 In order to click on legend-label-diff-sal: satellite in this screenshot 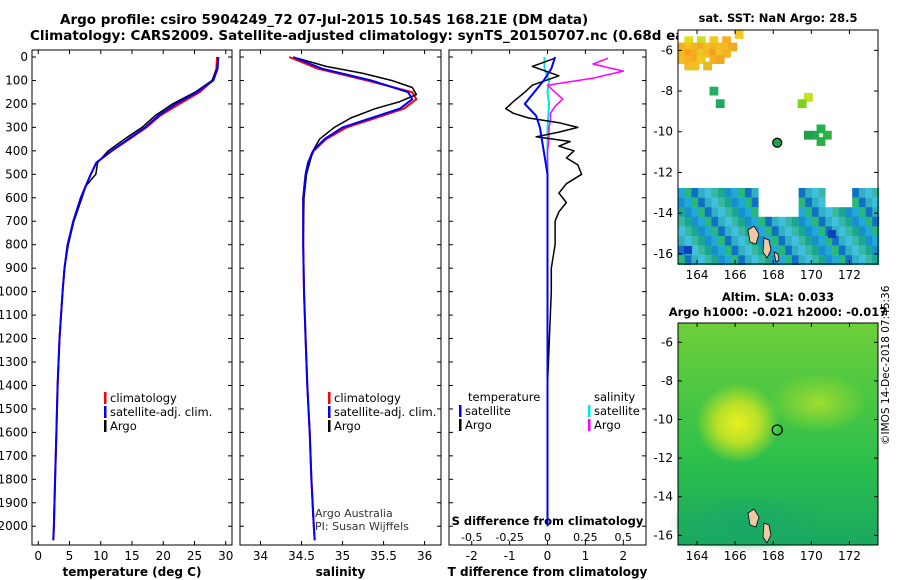, I will do `click(617, 411)`.